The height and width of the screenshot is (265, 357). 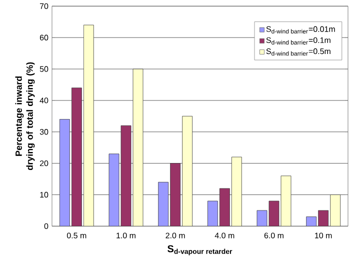 I want to click on y-tick-label: 60, so click(x=44, y=37).